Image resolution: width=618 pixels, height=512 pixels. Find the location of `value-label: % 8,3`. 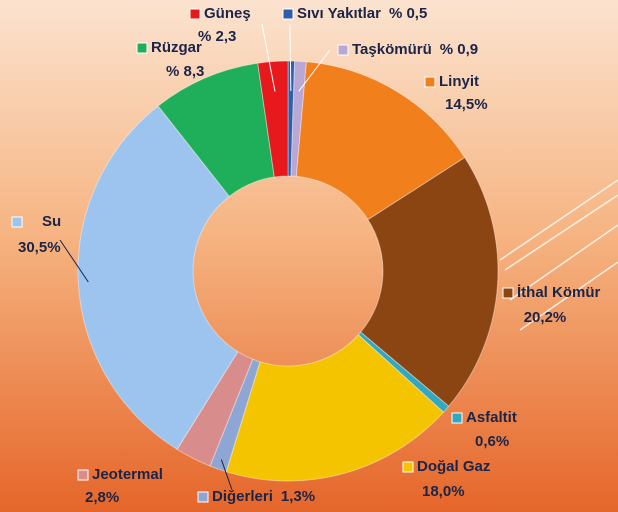

value-label: % 8,3 is located at coordinates (185, 71).